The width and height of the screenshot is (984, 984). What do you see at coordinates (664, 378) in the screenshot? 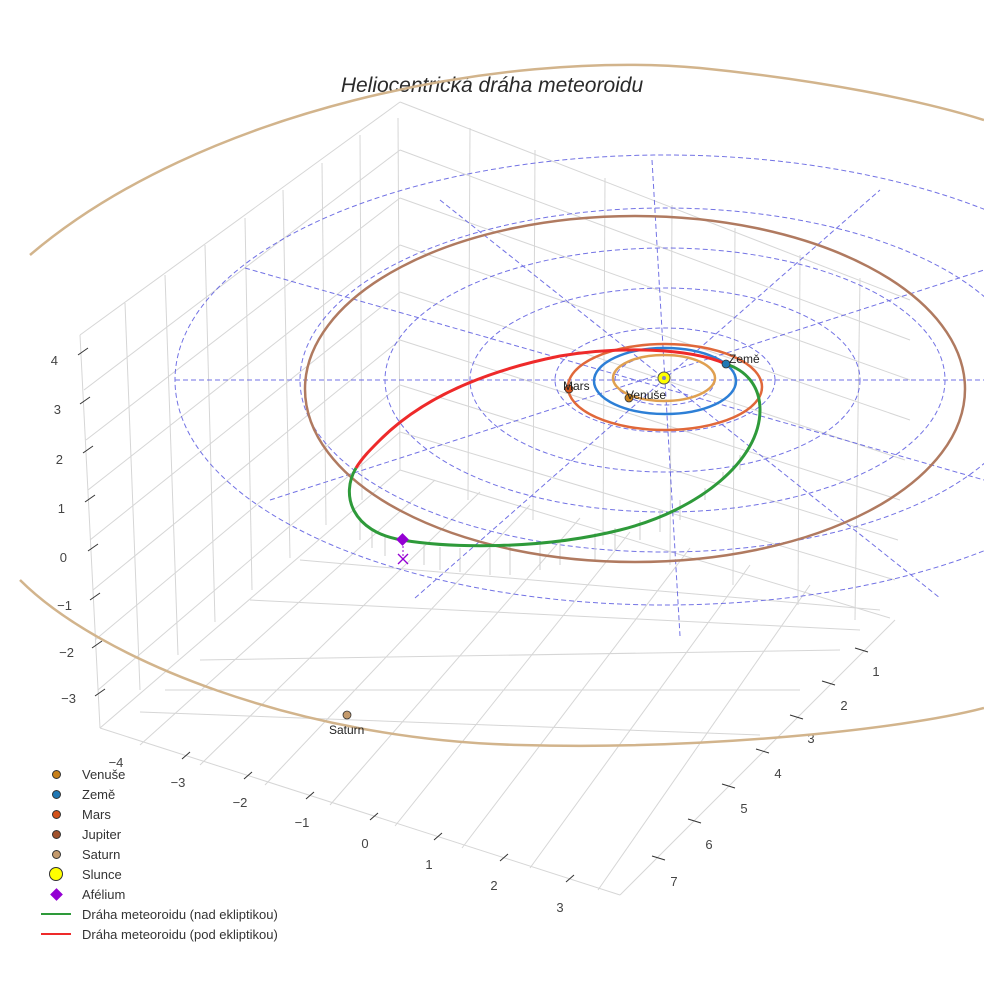
I see `venus-orbit` at bounding box center [664, 378].